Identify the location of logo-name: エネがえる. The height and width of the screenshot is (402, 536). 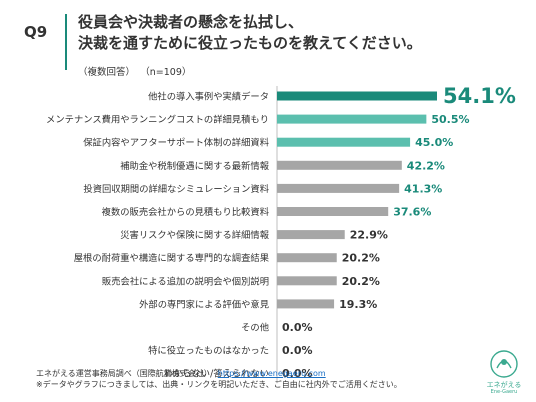
(504, 385).